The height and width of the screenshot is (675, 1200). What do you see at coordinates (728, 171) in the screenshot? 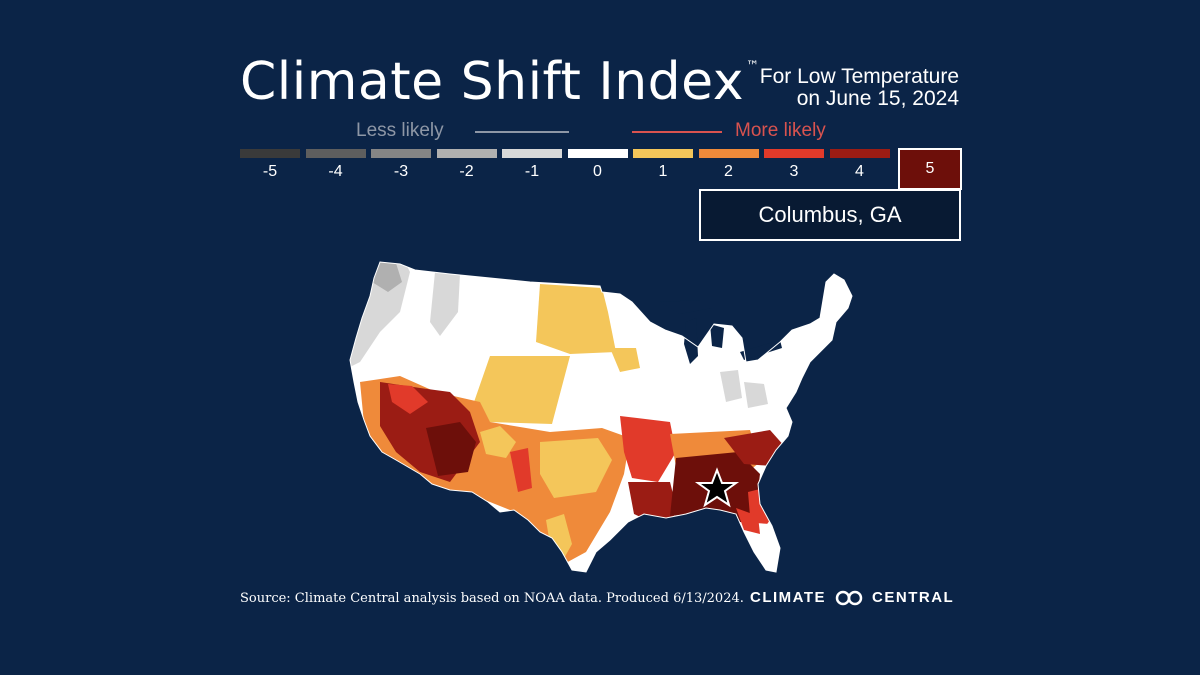
I see `legend-tick-label: 2` at bounding box center [728, 171].